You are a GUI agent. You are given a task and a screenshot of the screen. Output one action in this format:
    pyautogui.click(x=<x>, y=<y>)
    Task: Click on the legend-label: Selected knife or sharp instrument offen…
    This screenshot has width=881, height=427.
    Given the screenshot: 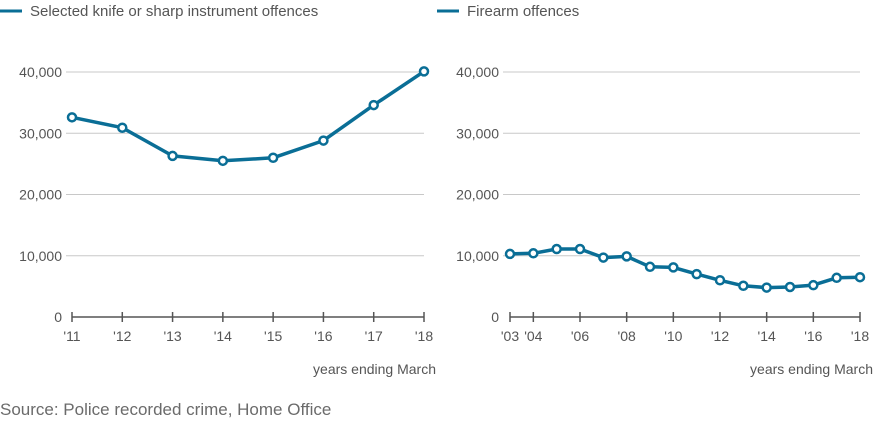 What is the action you would take?
    pyautogui.click(x=174, y=11)
    